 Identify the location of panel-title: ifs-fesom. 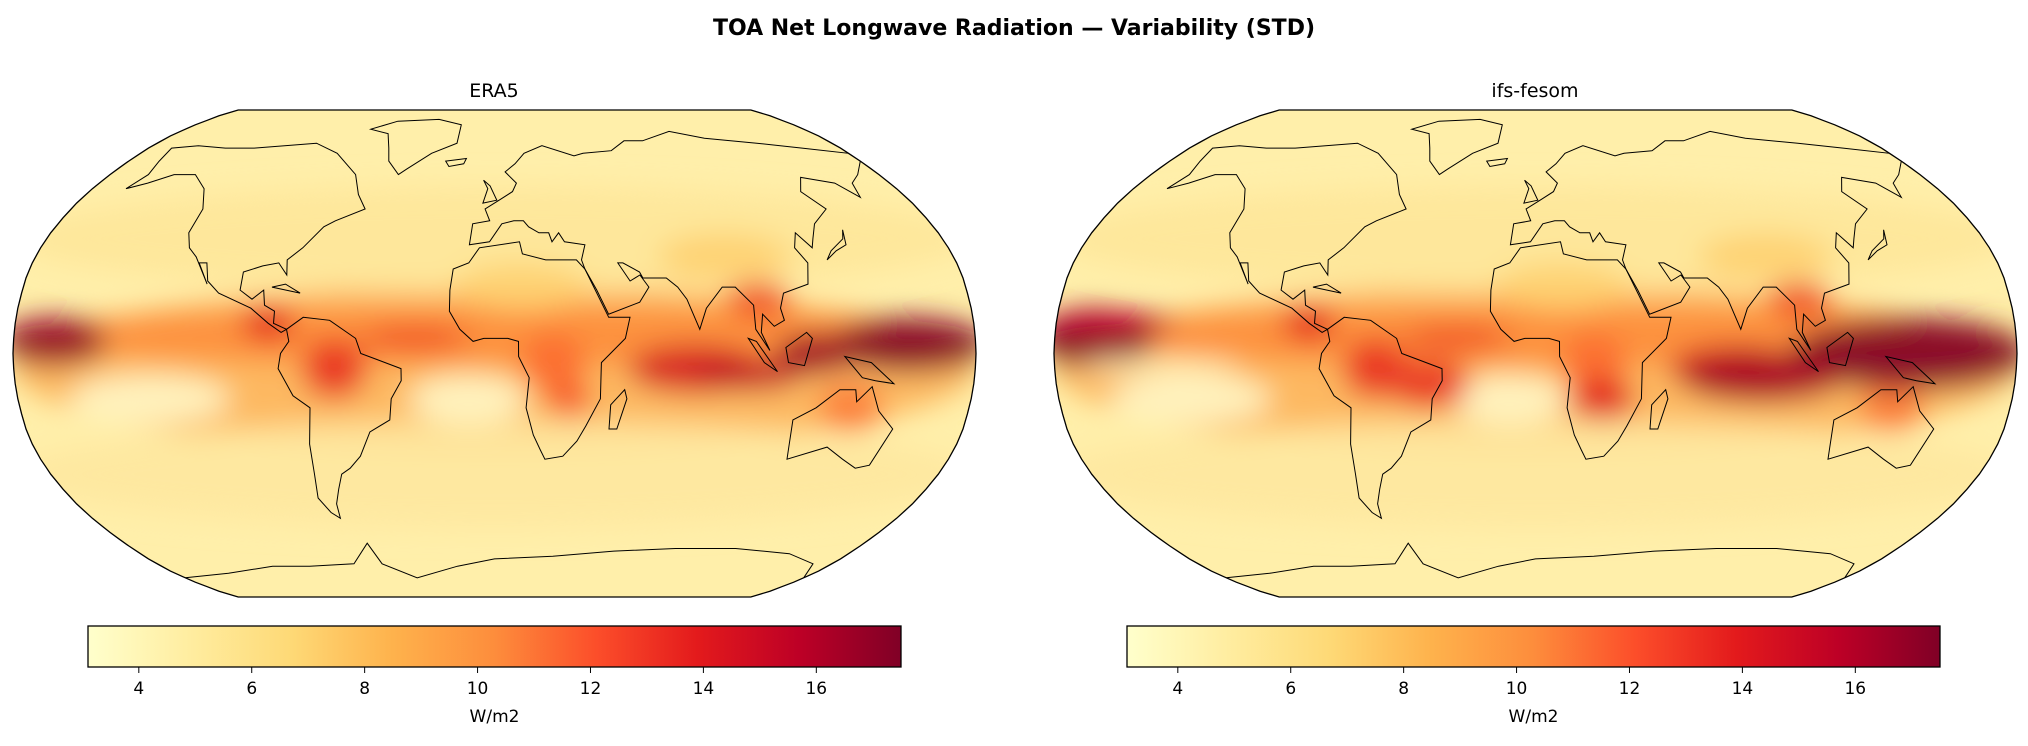
(1534, 91).